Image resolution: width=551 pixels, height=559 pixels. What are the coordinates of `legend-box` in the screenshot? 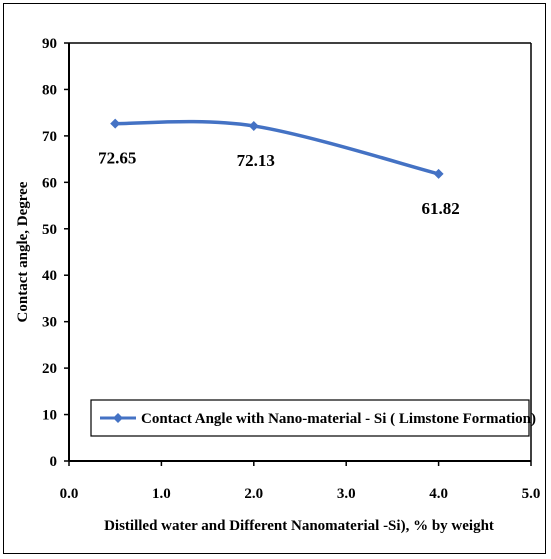 It's located at (310, 418).